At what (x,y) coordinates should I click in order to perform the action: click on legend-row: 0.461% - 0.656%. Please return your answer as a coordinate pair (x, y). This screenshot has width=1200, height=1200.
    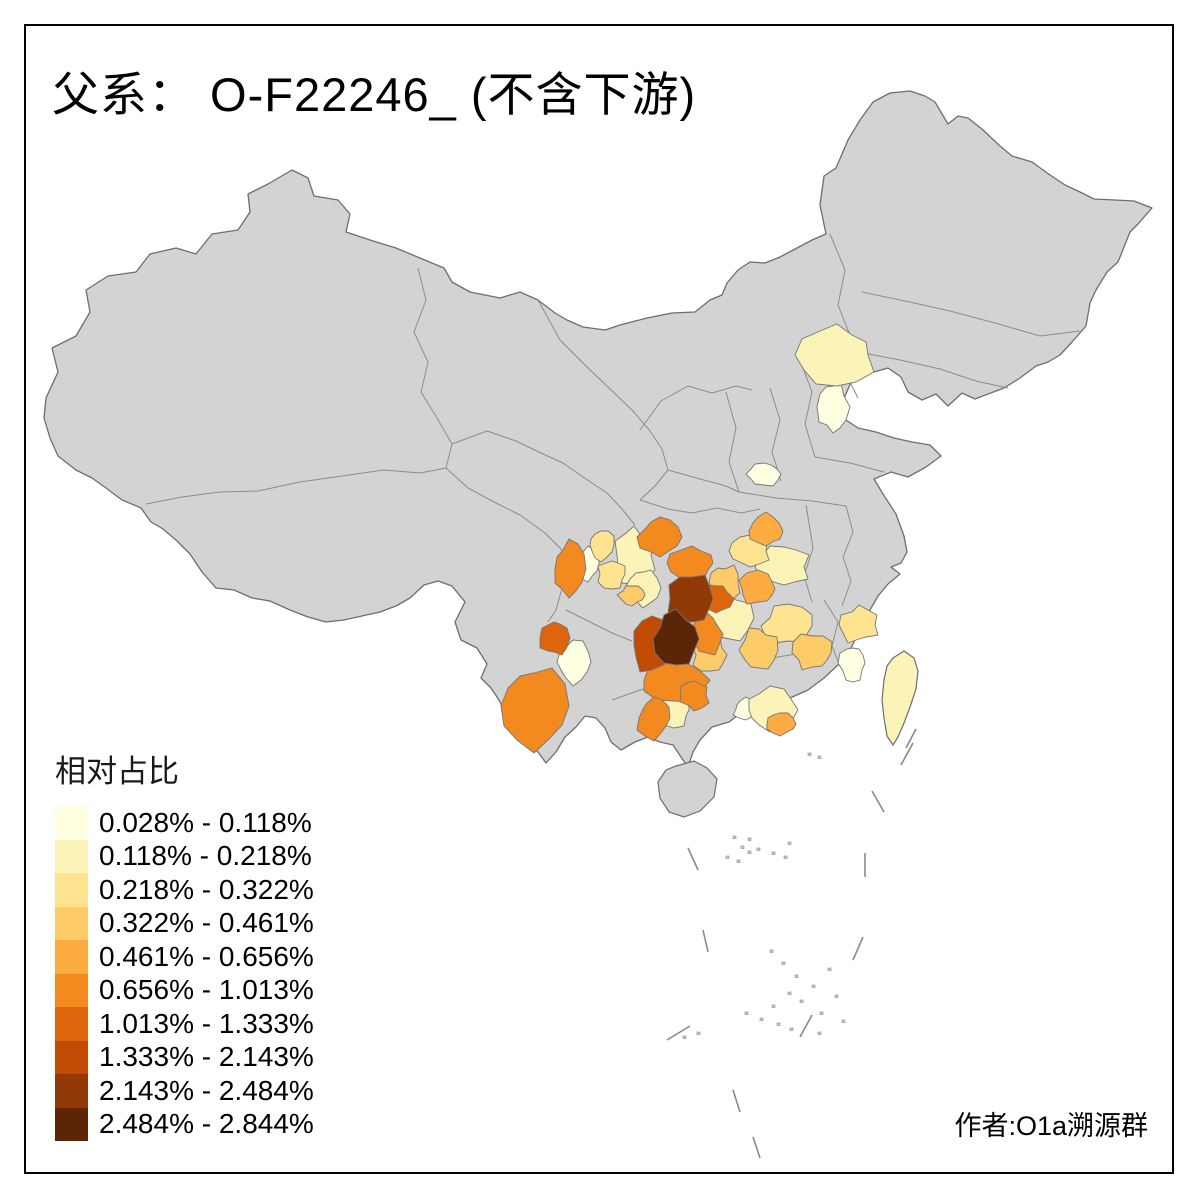
    Looking at the image, I should click on (184, 957).